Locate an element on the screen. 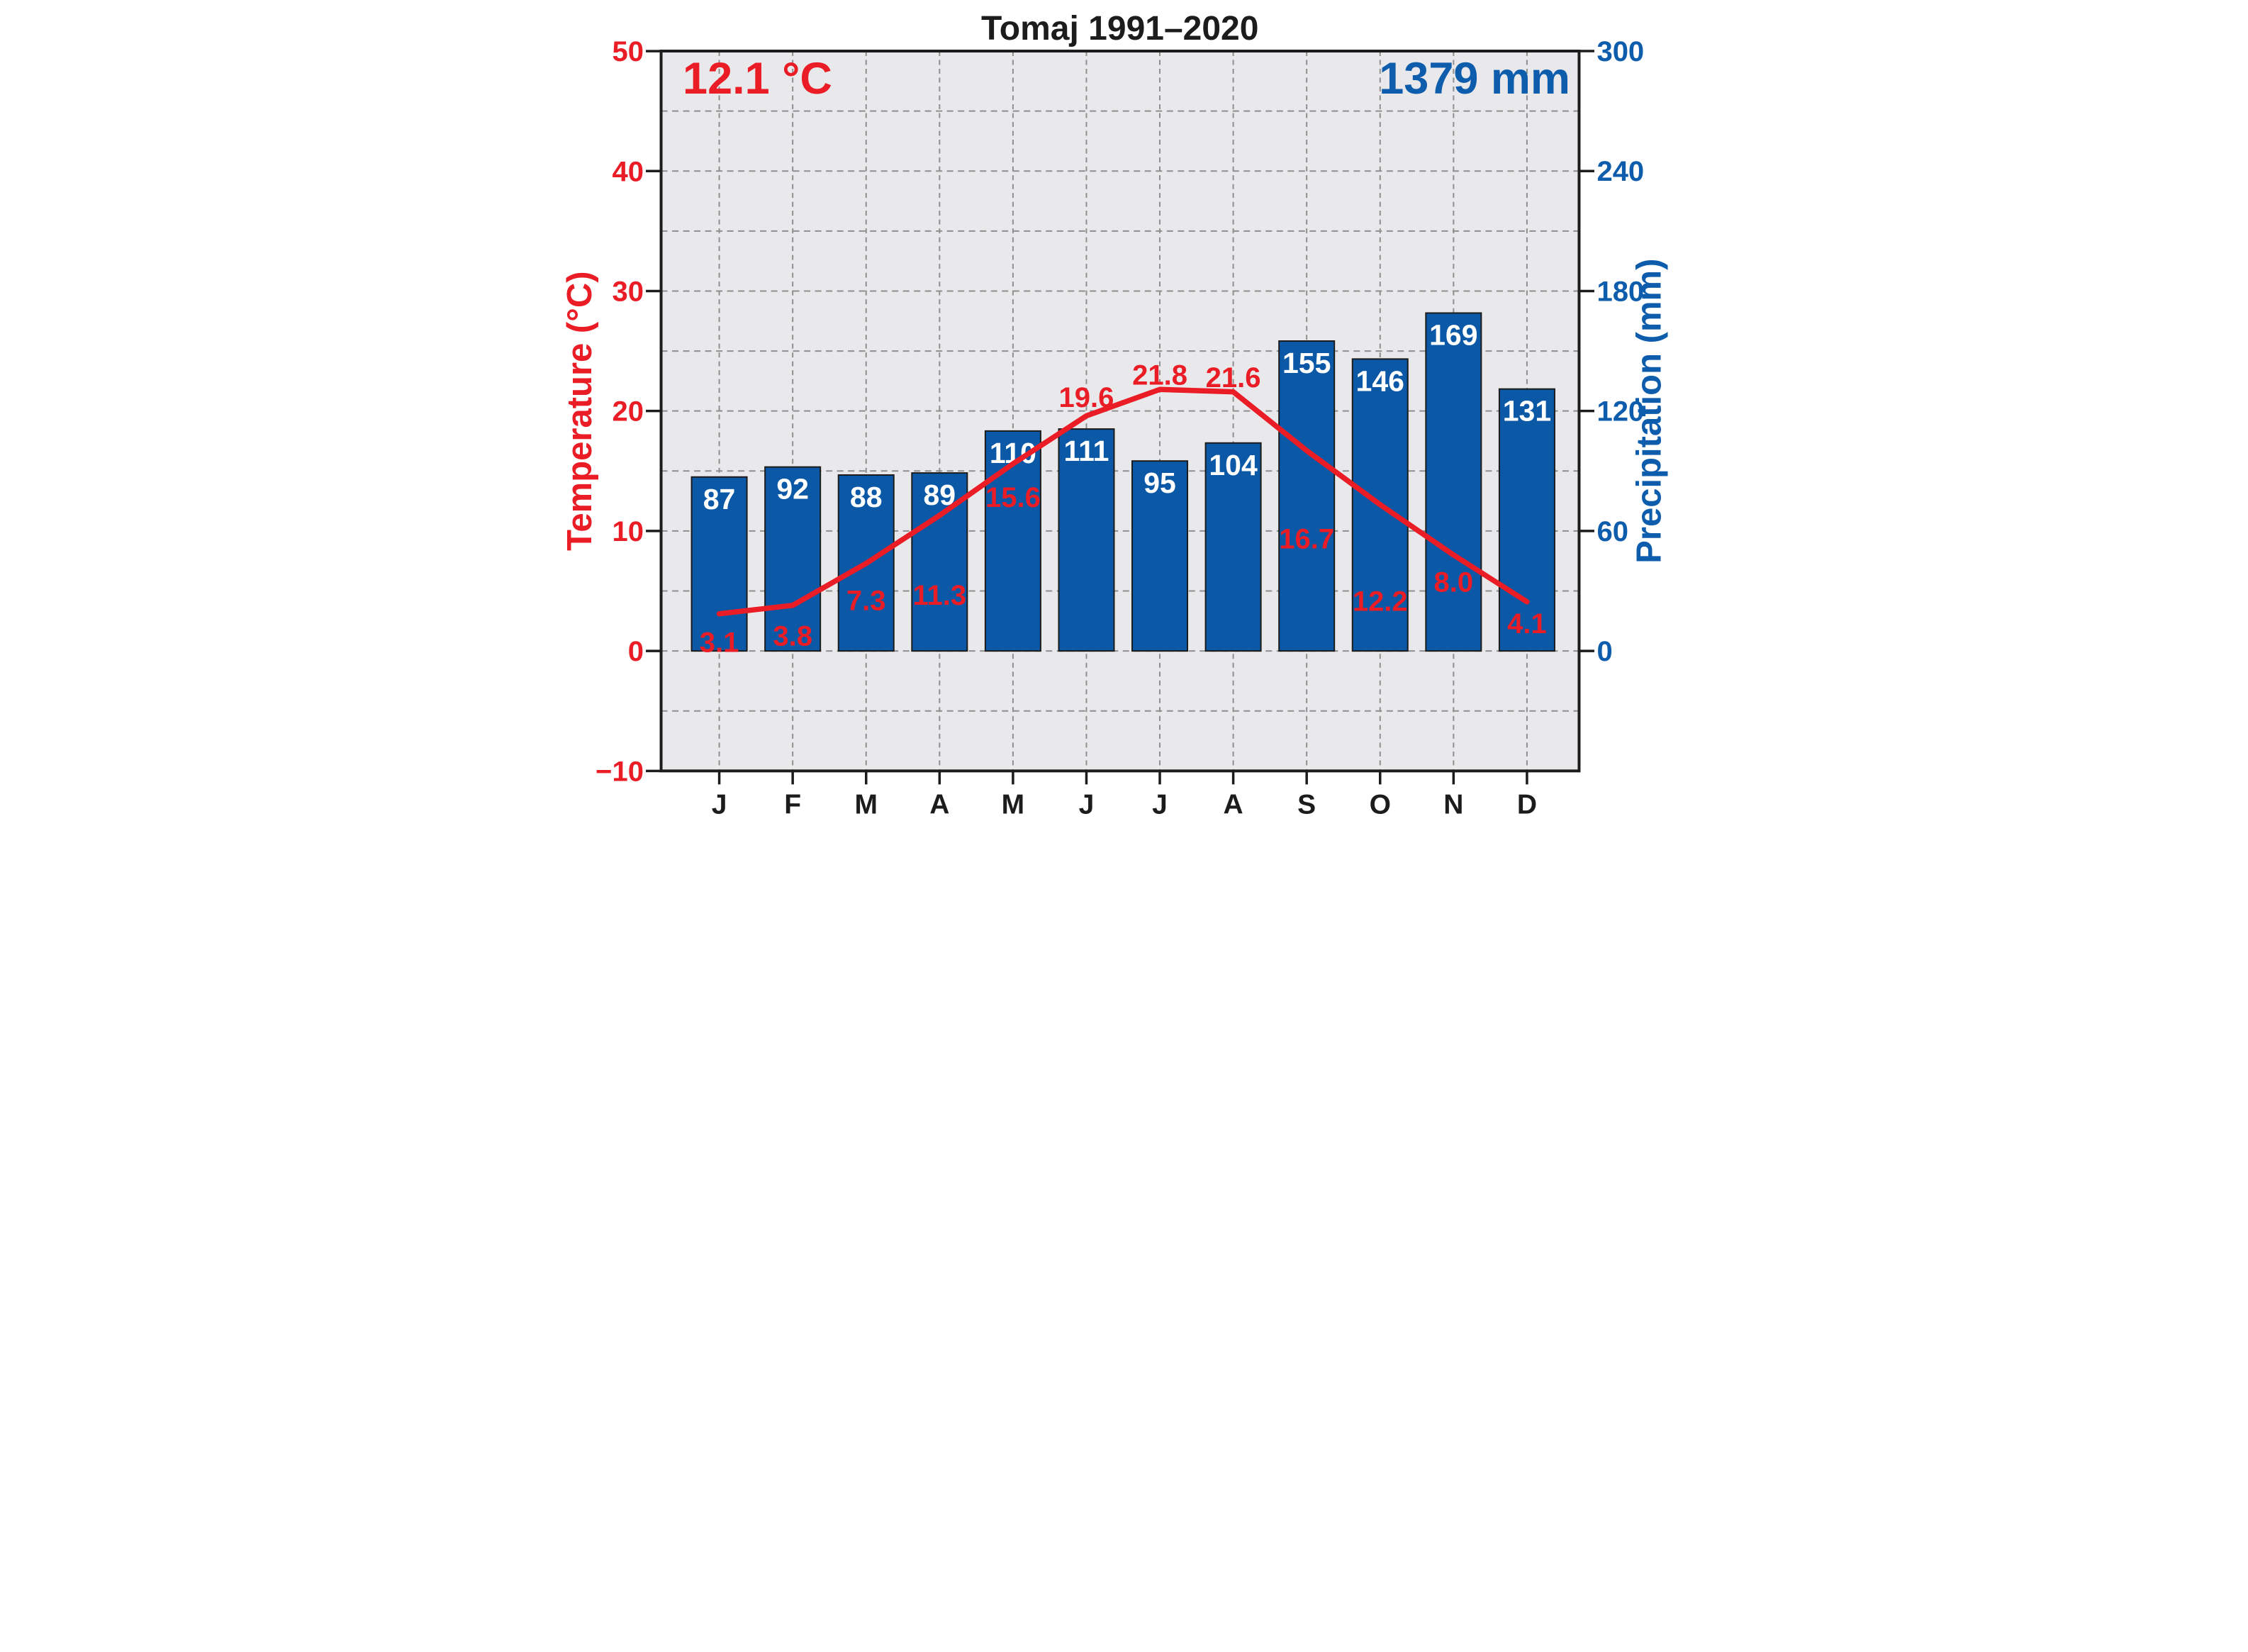  precipitation-value-label: 104 is located at coordinates (1234, 465).